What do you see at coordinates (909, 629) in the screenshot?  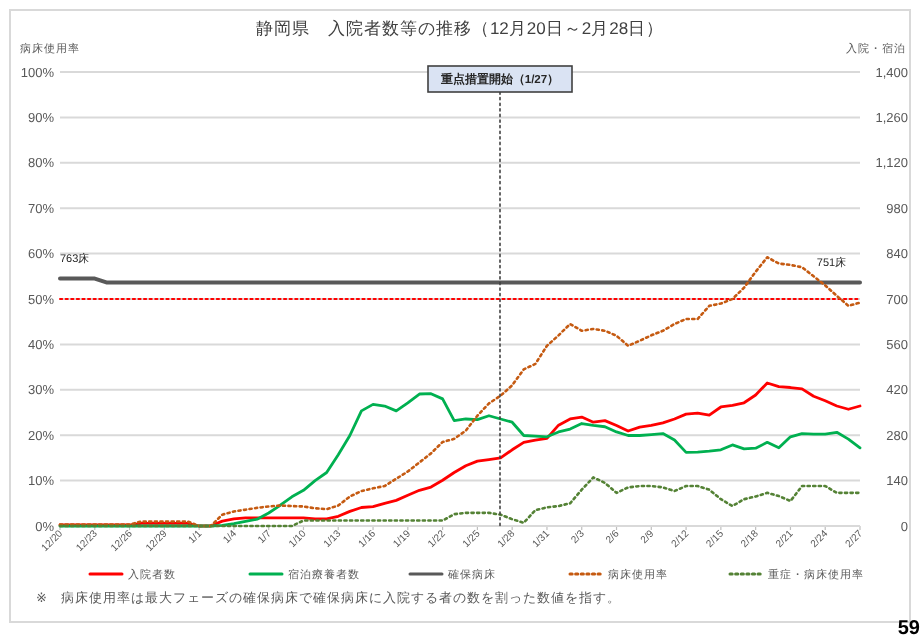 I see `text: 59` at bounding box center [909, 629].